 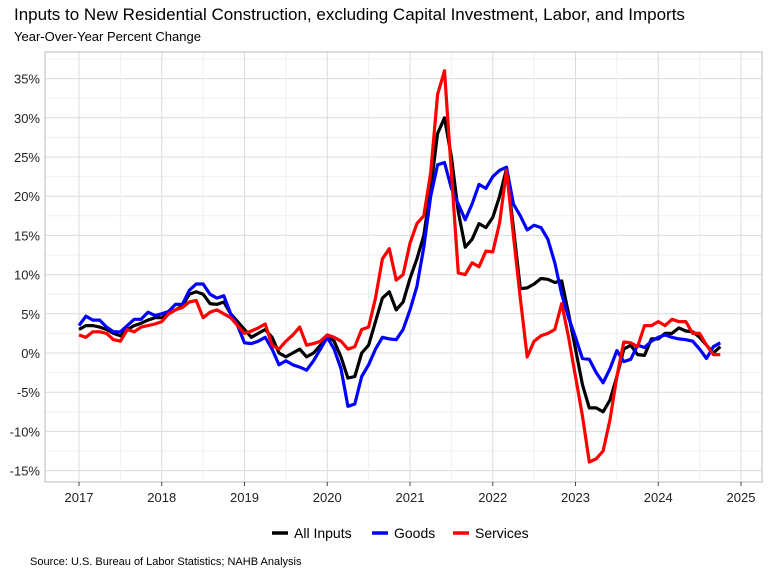 I want to click on legend-label: All Inputs, so click(x=323, y=533).